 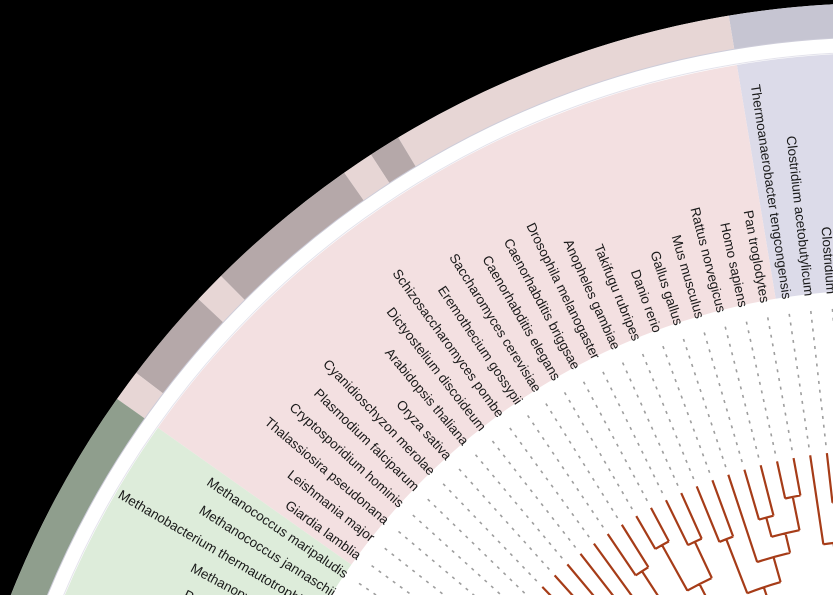 I want to click on cladogram-branches, so click(x=687, y=523).